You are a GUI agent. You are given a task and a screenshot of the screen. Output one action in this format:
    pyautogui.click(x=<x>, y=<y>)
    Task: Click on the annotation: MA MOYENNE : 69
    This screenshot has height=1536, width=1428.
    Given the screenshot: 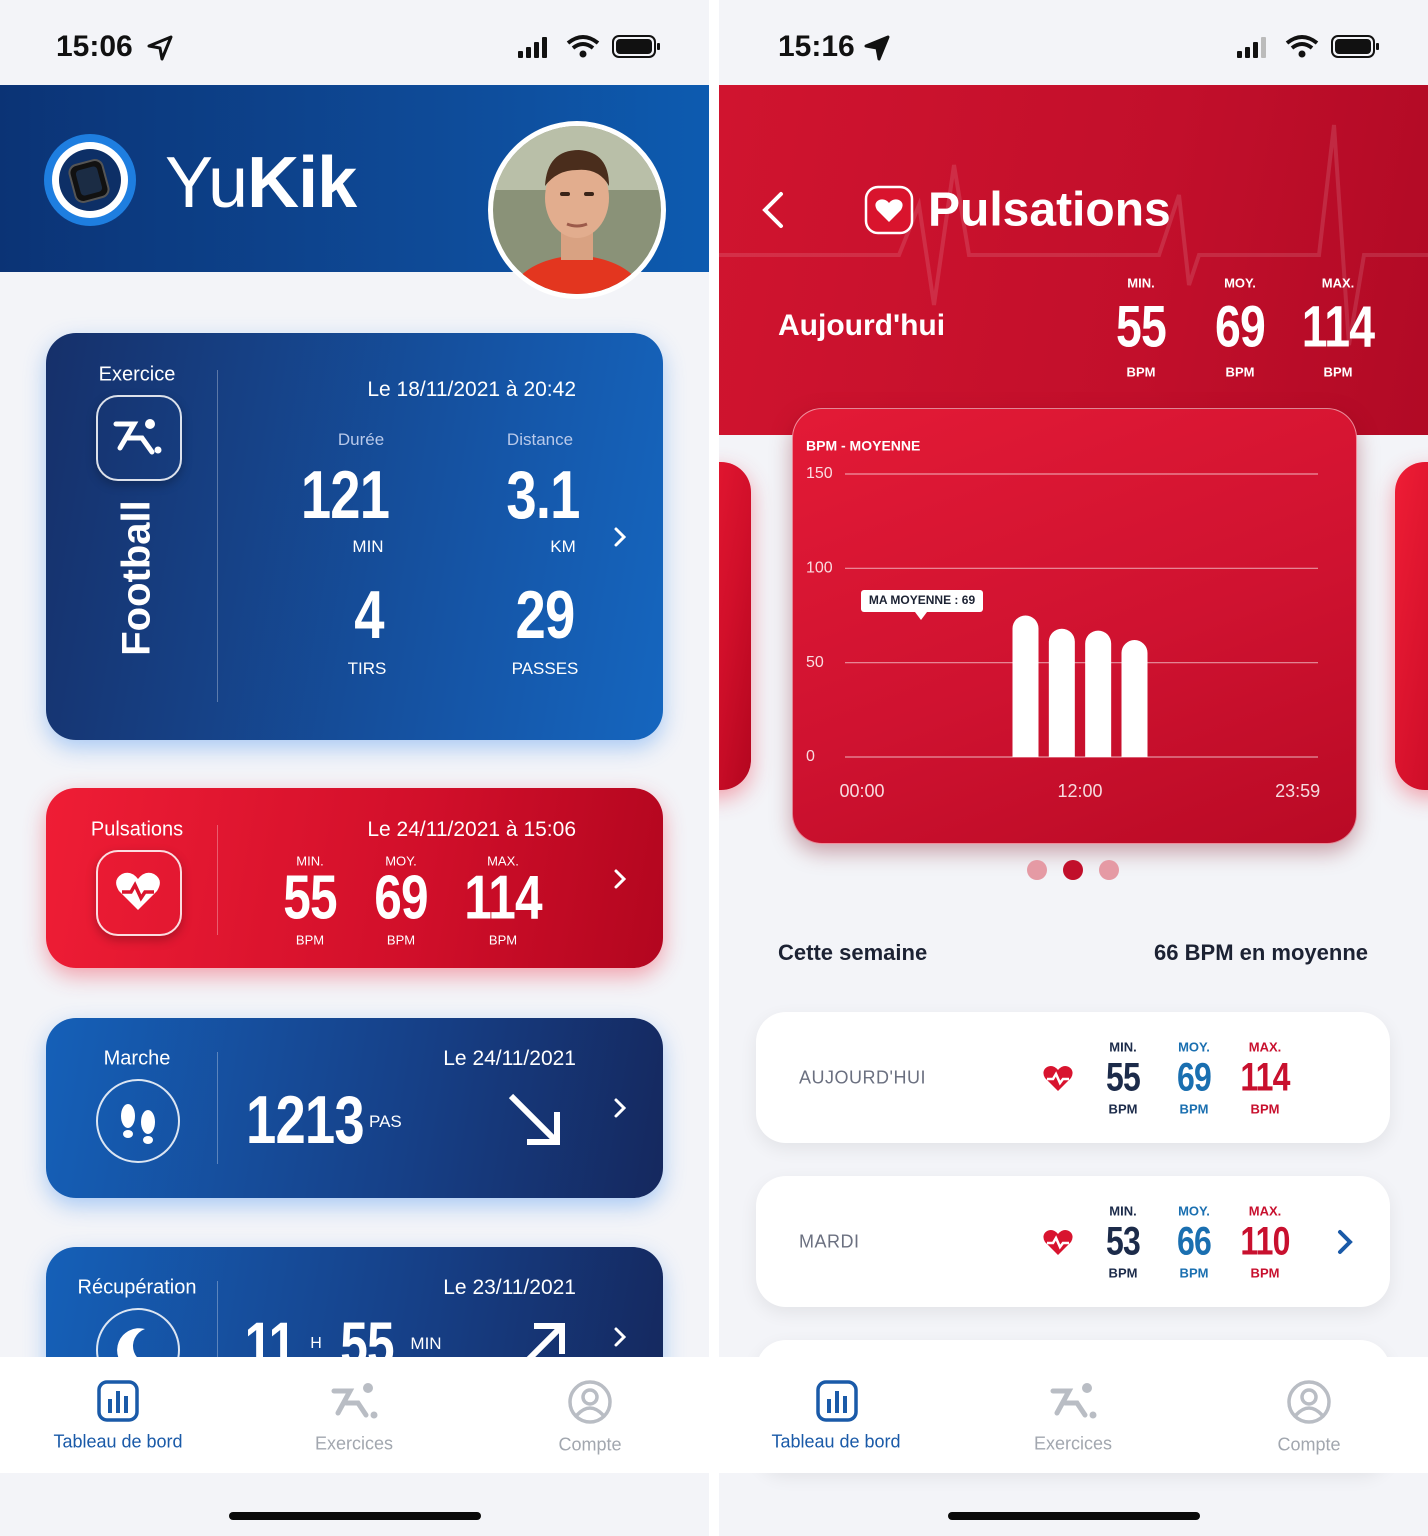 What is the action you would take?
    pyautogui.click(x=922, y=600)
    